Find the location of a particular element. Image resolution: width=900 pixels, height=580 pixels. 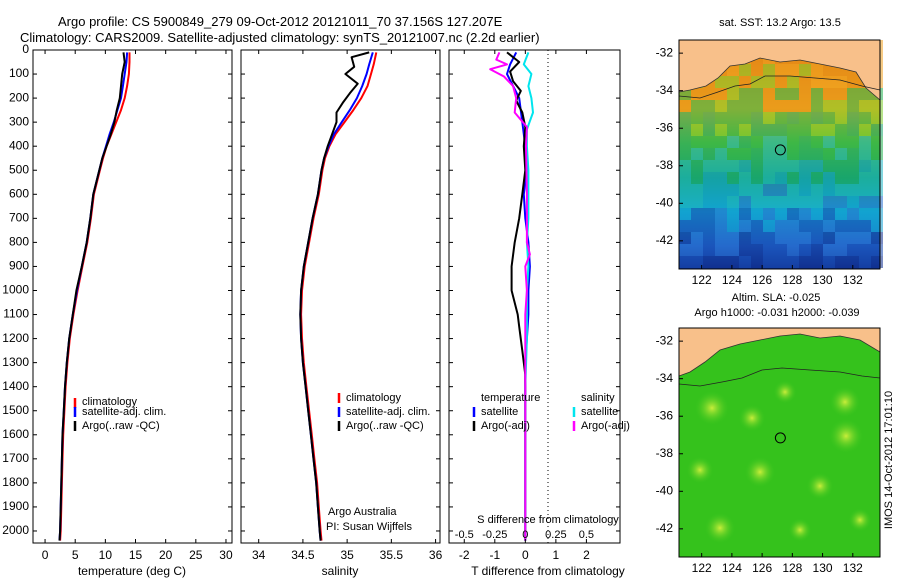

x-tick-label: 35 is located at coordinates (347, 555).